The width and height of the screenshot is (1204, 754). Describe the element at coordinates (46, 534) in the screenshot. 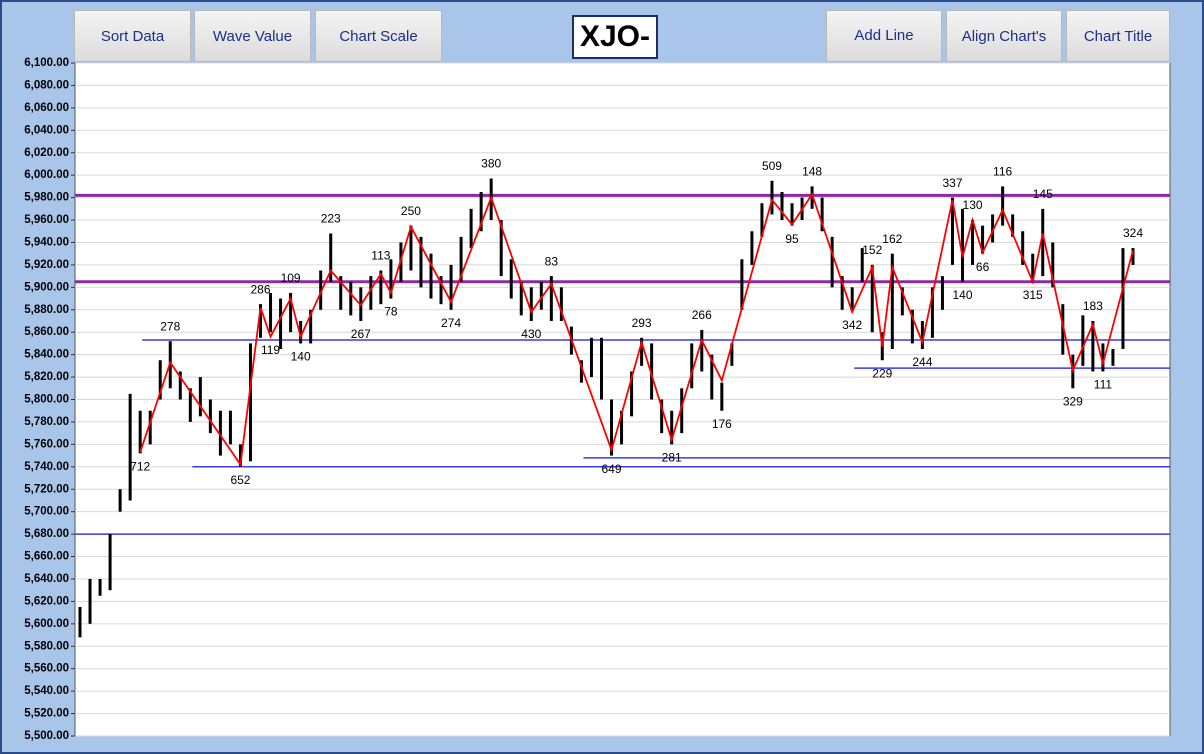

I see `y-tick-label: 5,680.00` at that location.